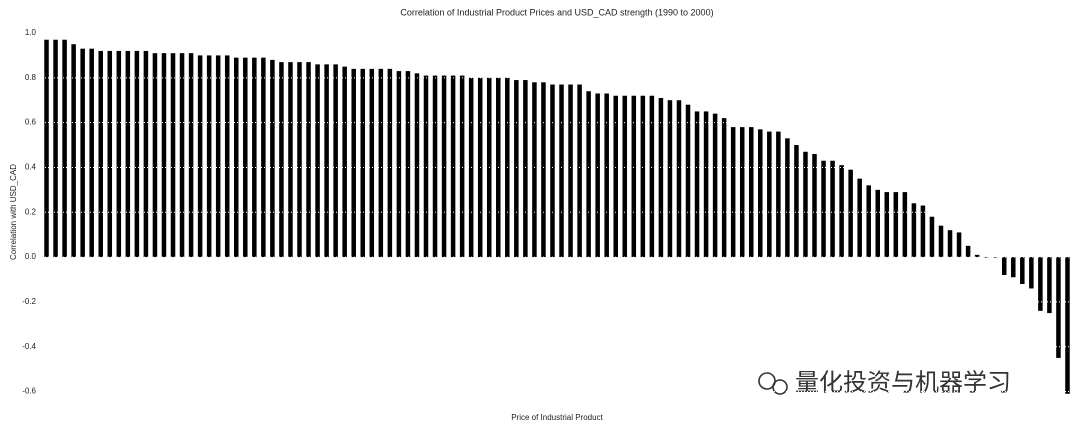 This screenshot has width=1080, height=432. Describe the element at coordinates (31, 211) in the screenshot. I see `y-tick-label: 0.2` at that location.